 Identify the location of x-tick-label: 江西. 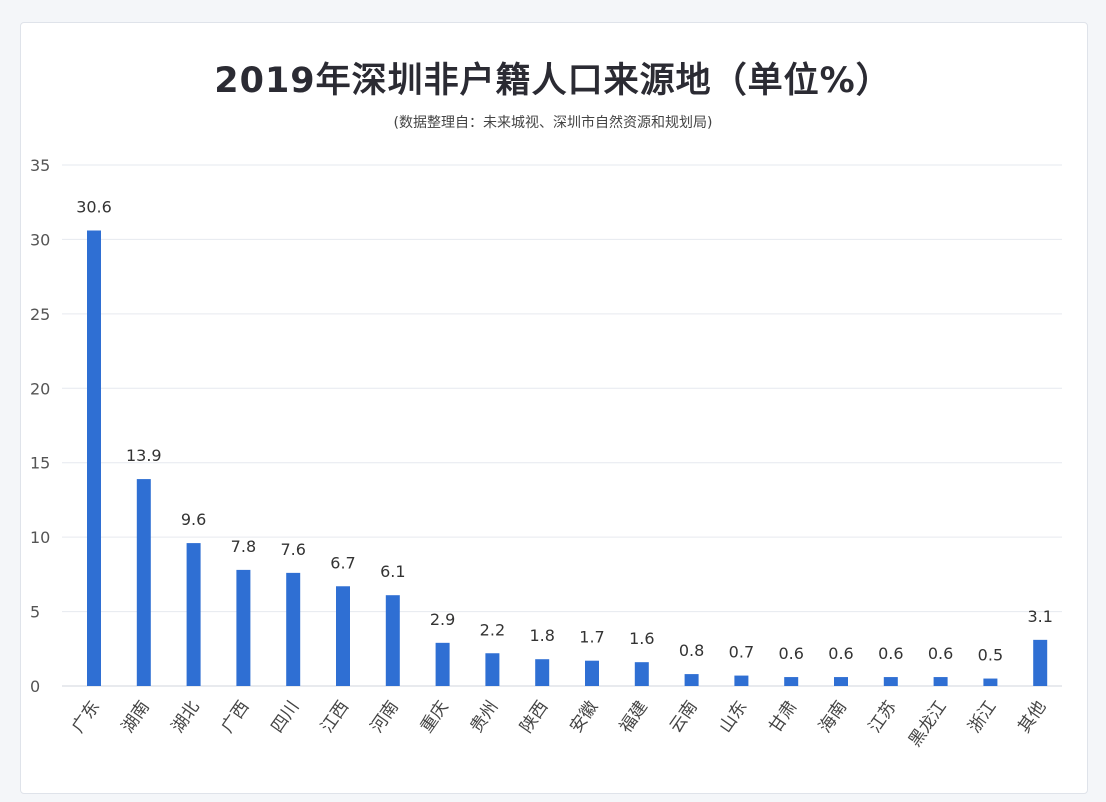
(335, 716).